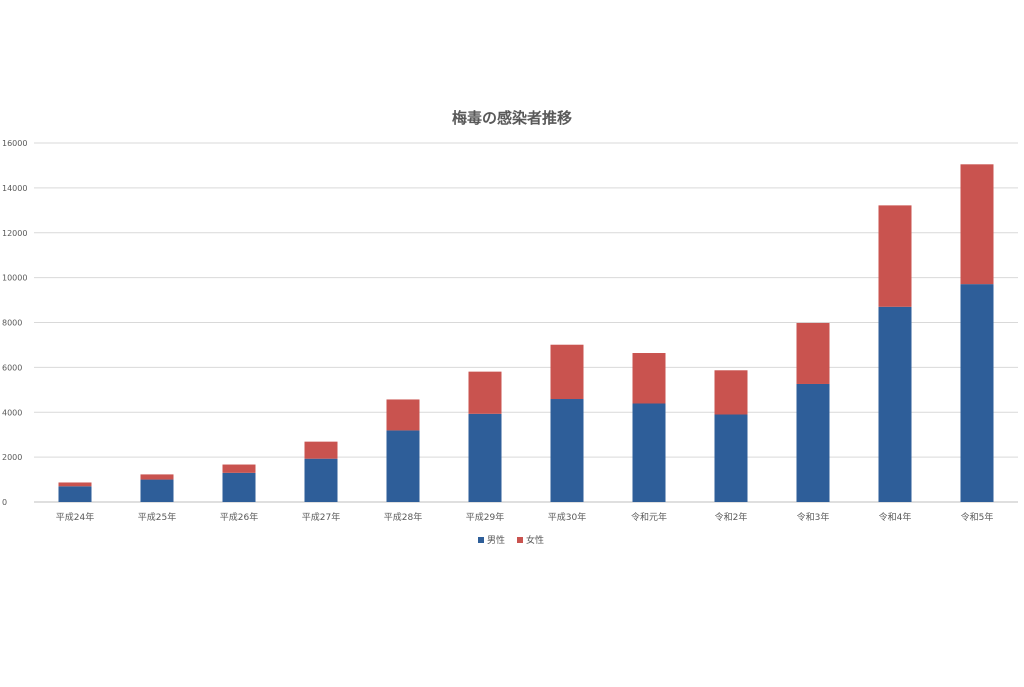 This screenshot has height=687, width=1024. Describe the element at coordinates (403, 517) in the screenshot. I see `x-tick-label: 平成28年` at that location.